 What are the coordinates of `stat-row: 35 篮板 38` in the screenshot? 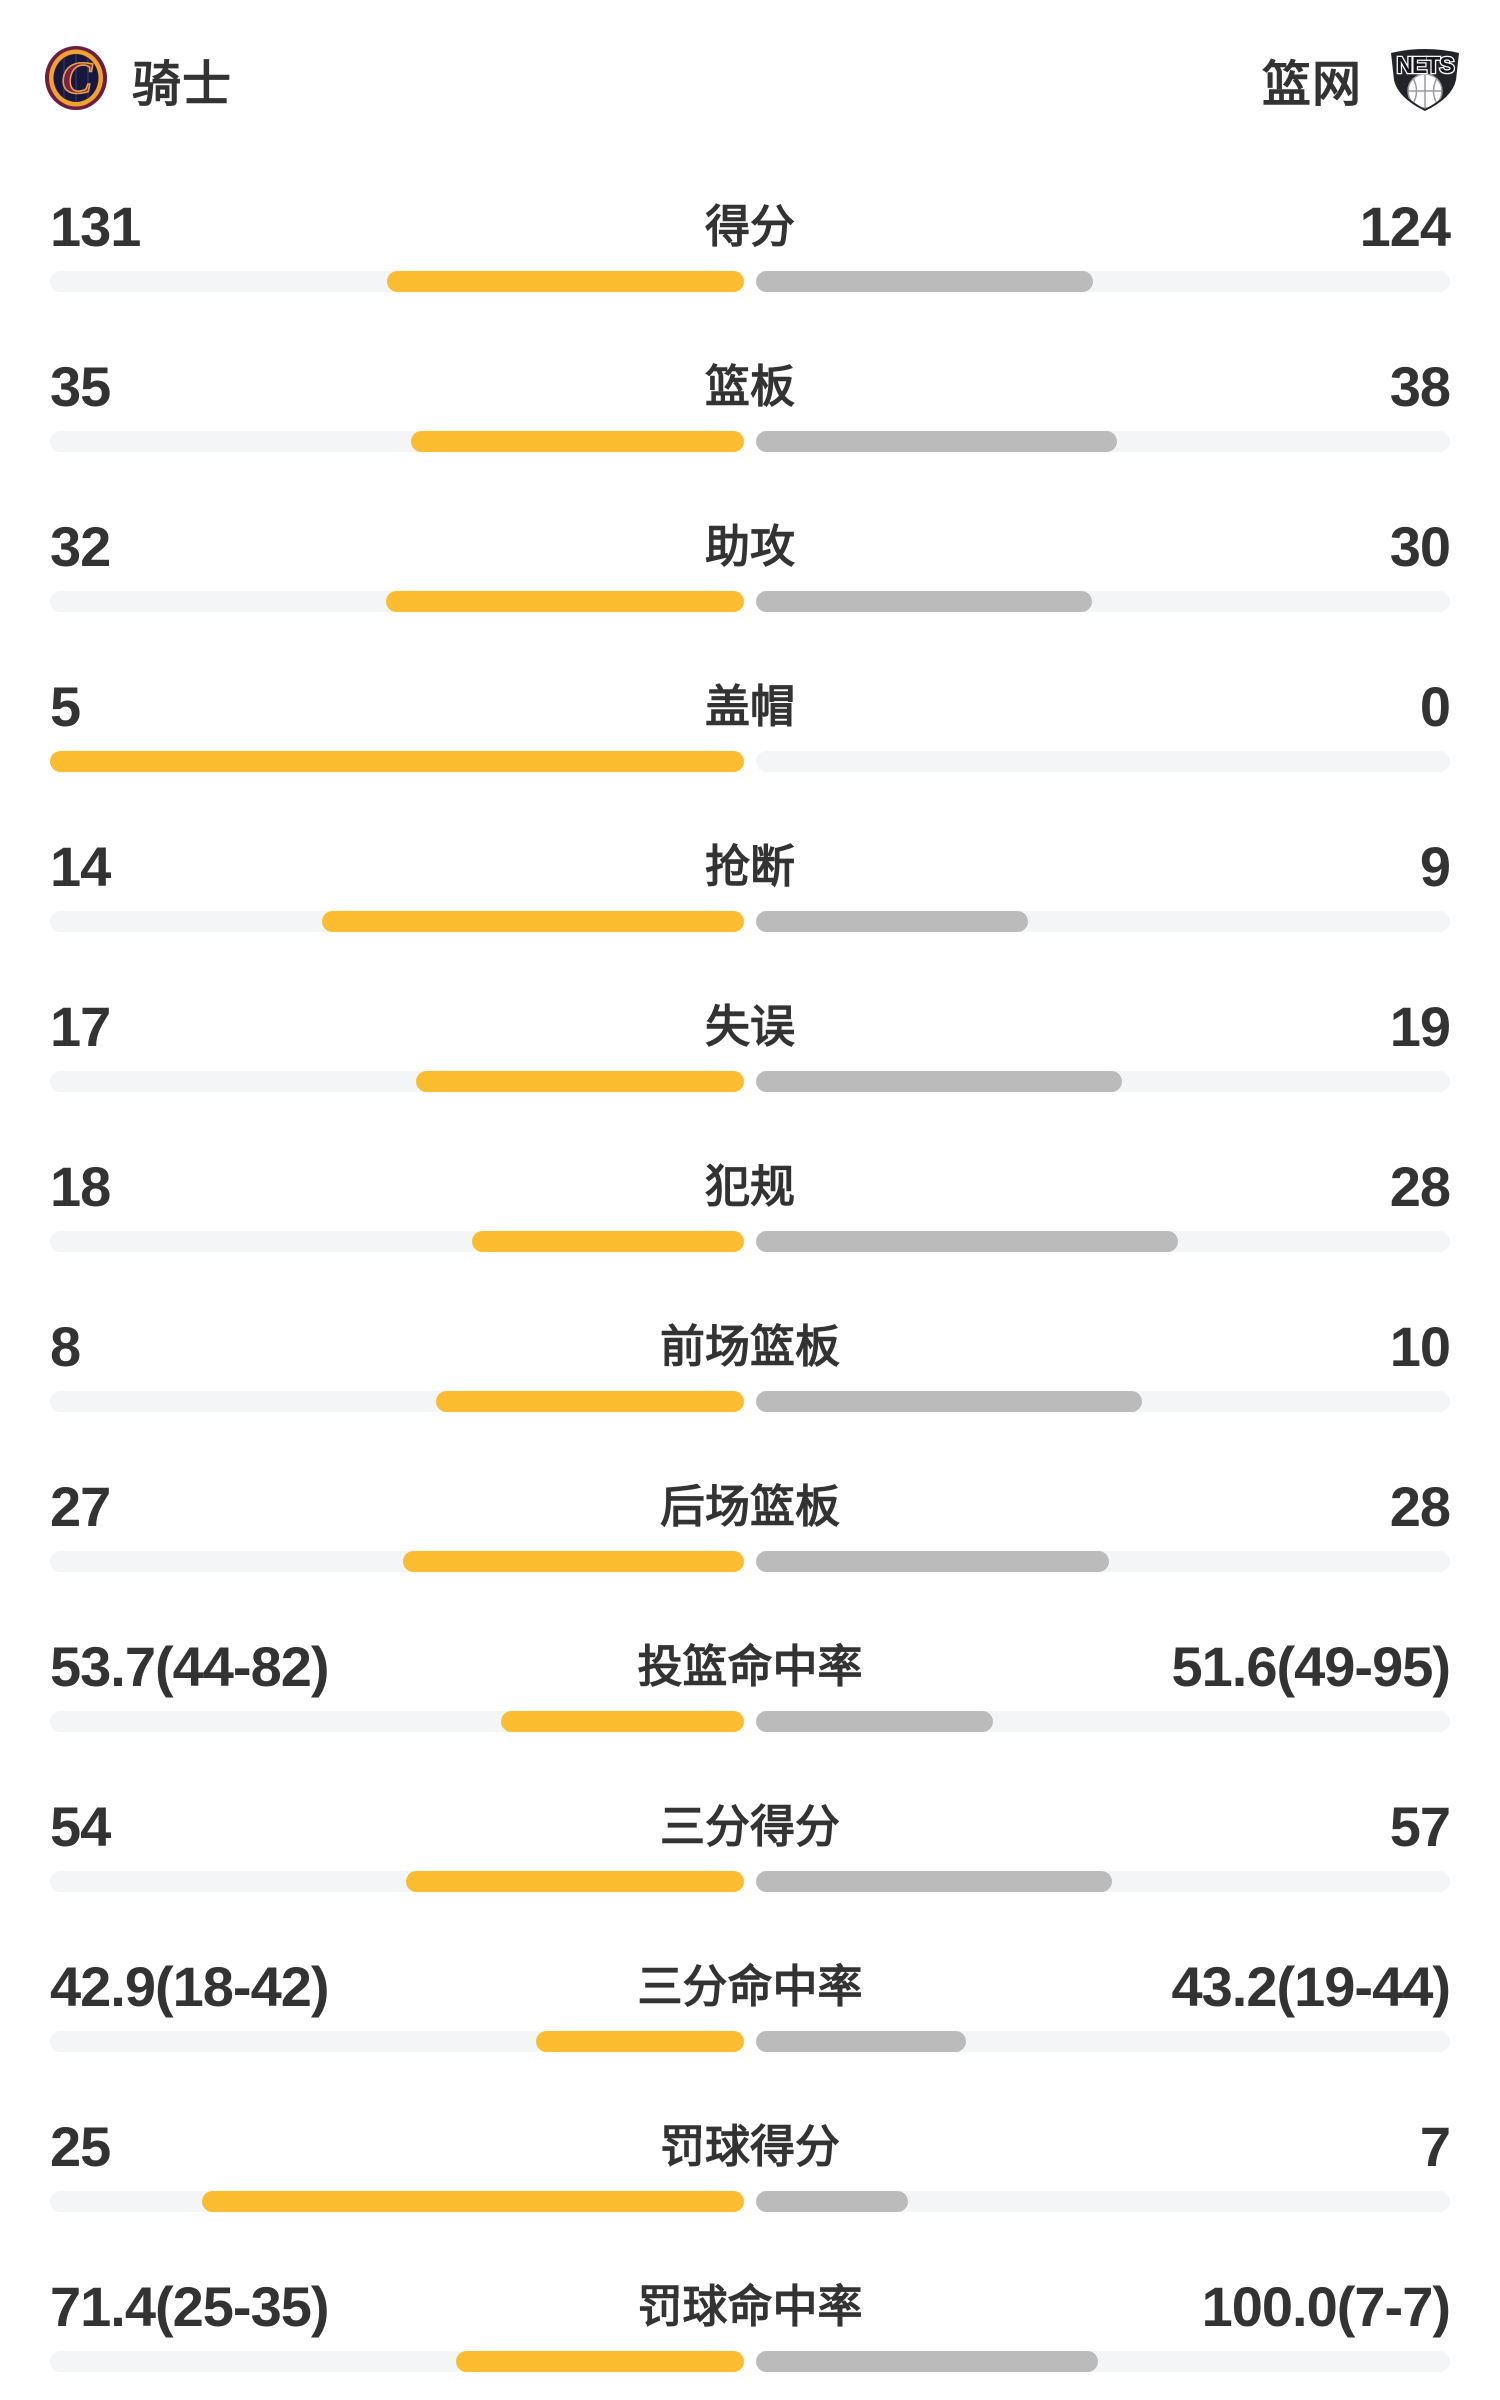 It's located at (750, 390).